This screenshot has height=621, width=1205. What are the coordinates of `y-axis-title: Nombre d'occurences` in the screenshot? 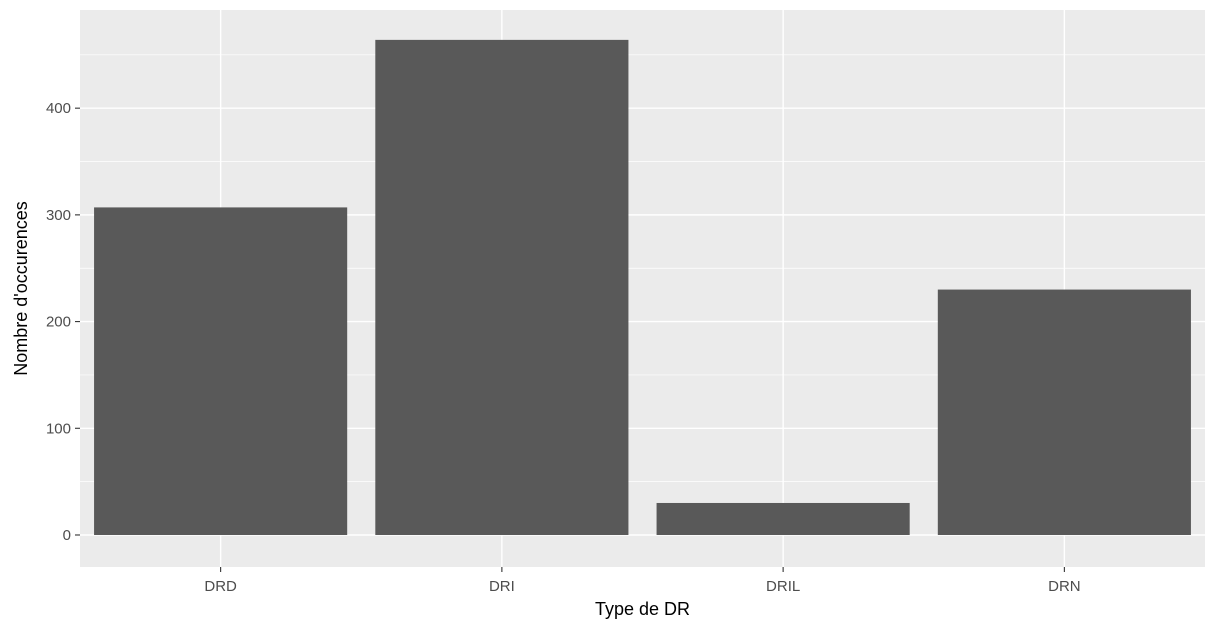 It's located at (21, 288).